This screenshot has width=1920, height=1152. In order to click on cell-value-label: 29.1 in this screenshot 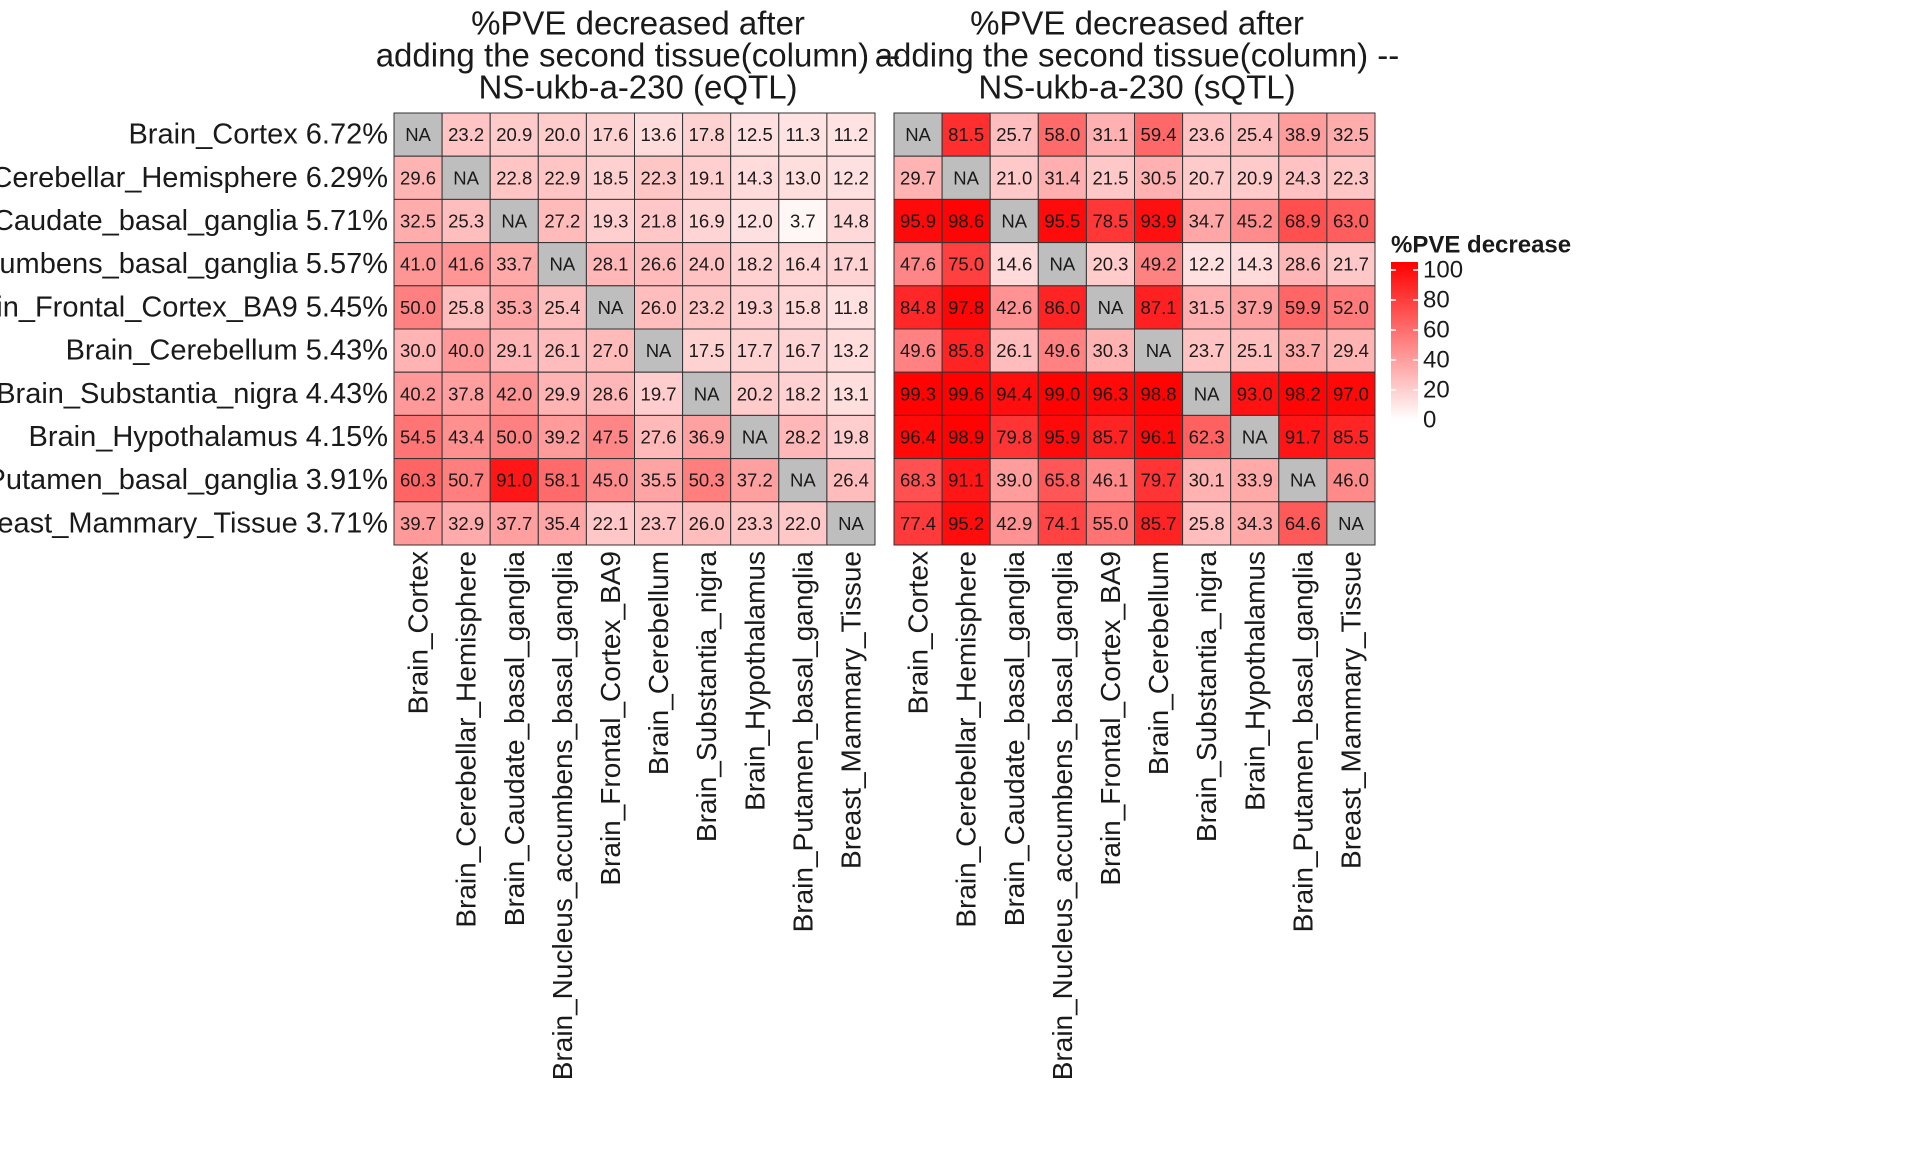, I will do `click(514, 350)`.